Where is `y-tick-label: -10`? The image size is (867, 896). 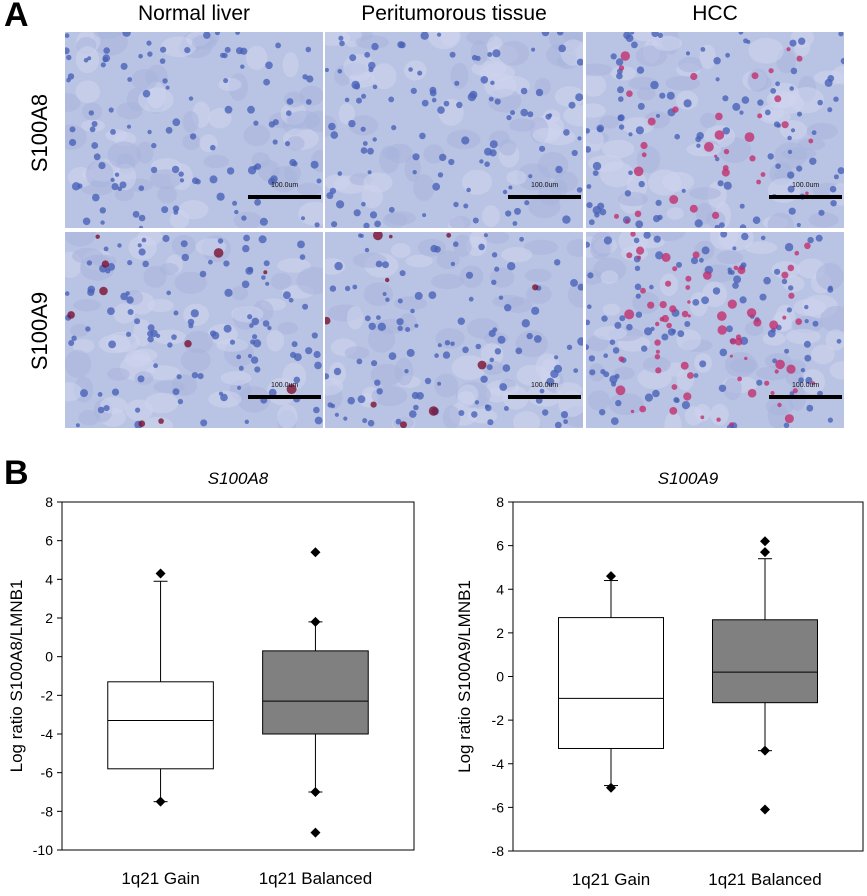 y-tick-label: -10 is located at coordinates (43, 850).